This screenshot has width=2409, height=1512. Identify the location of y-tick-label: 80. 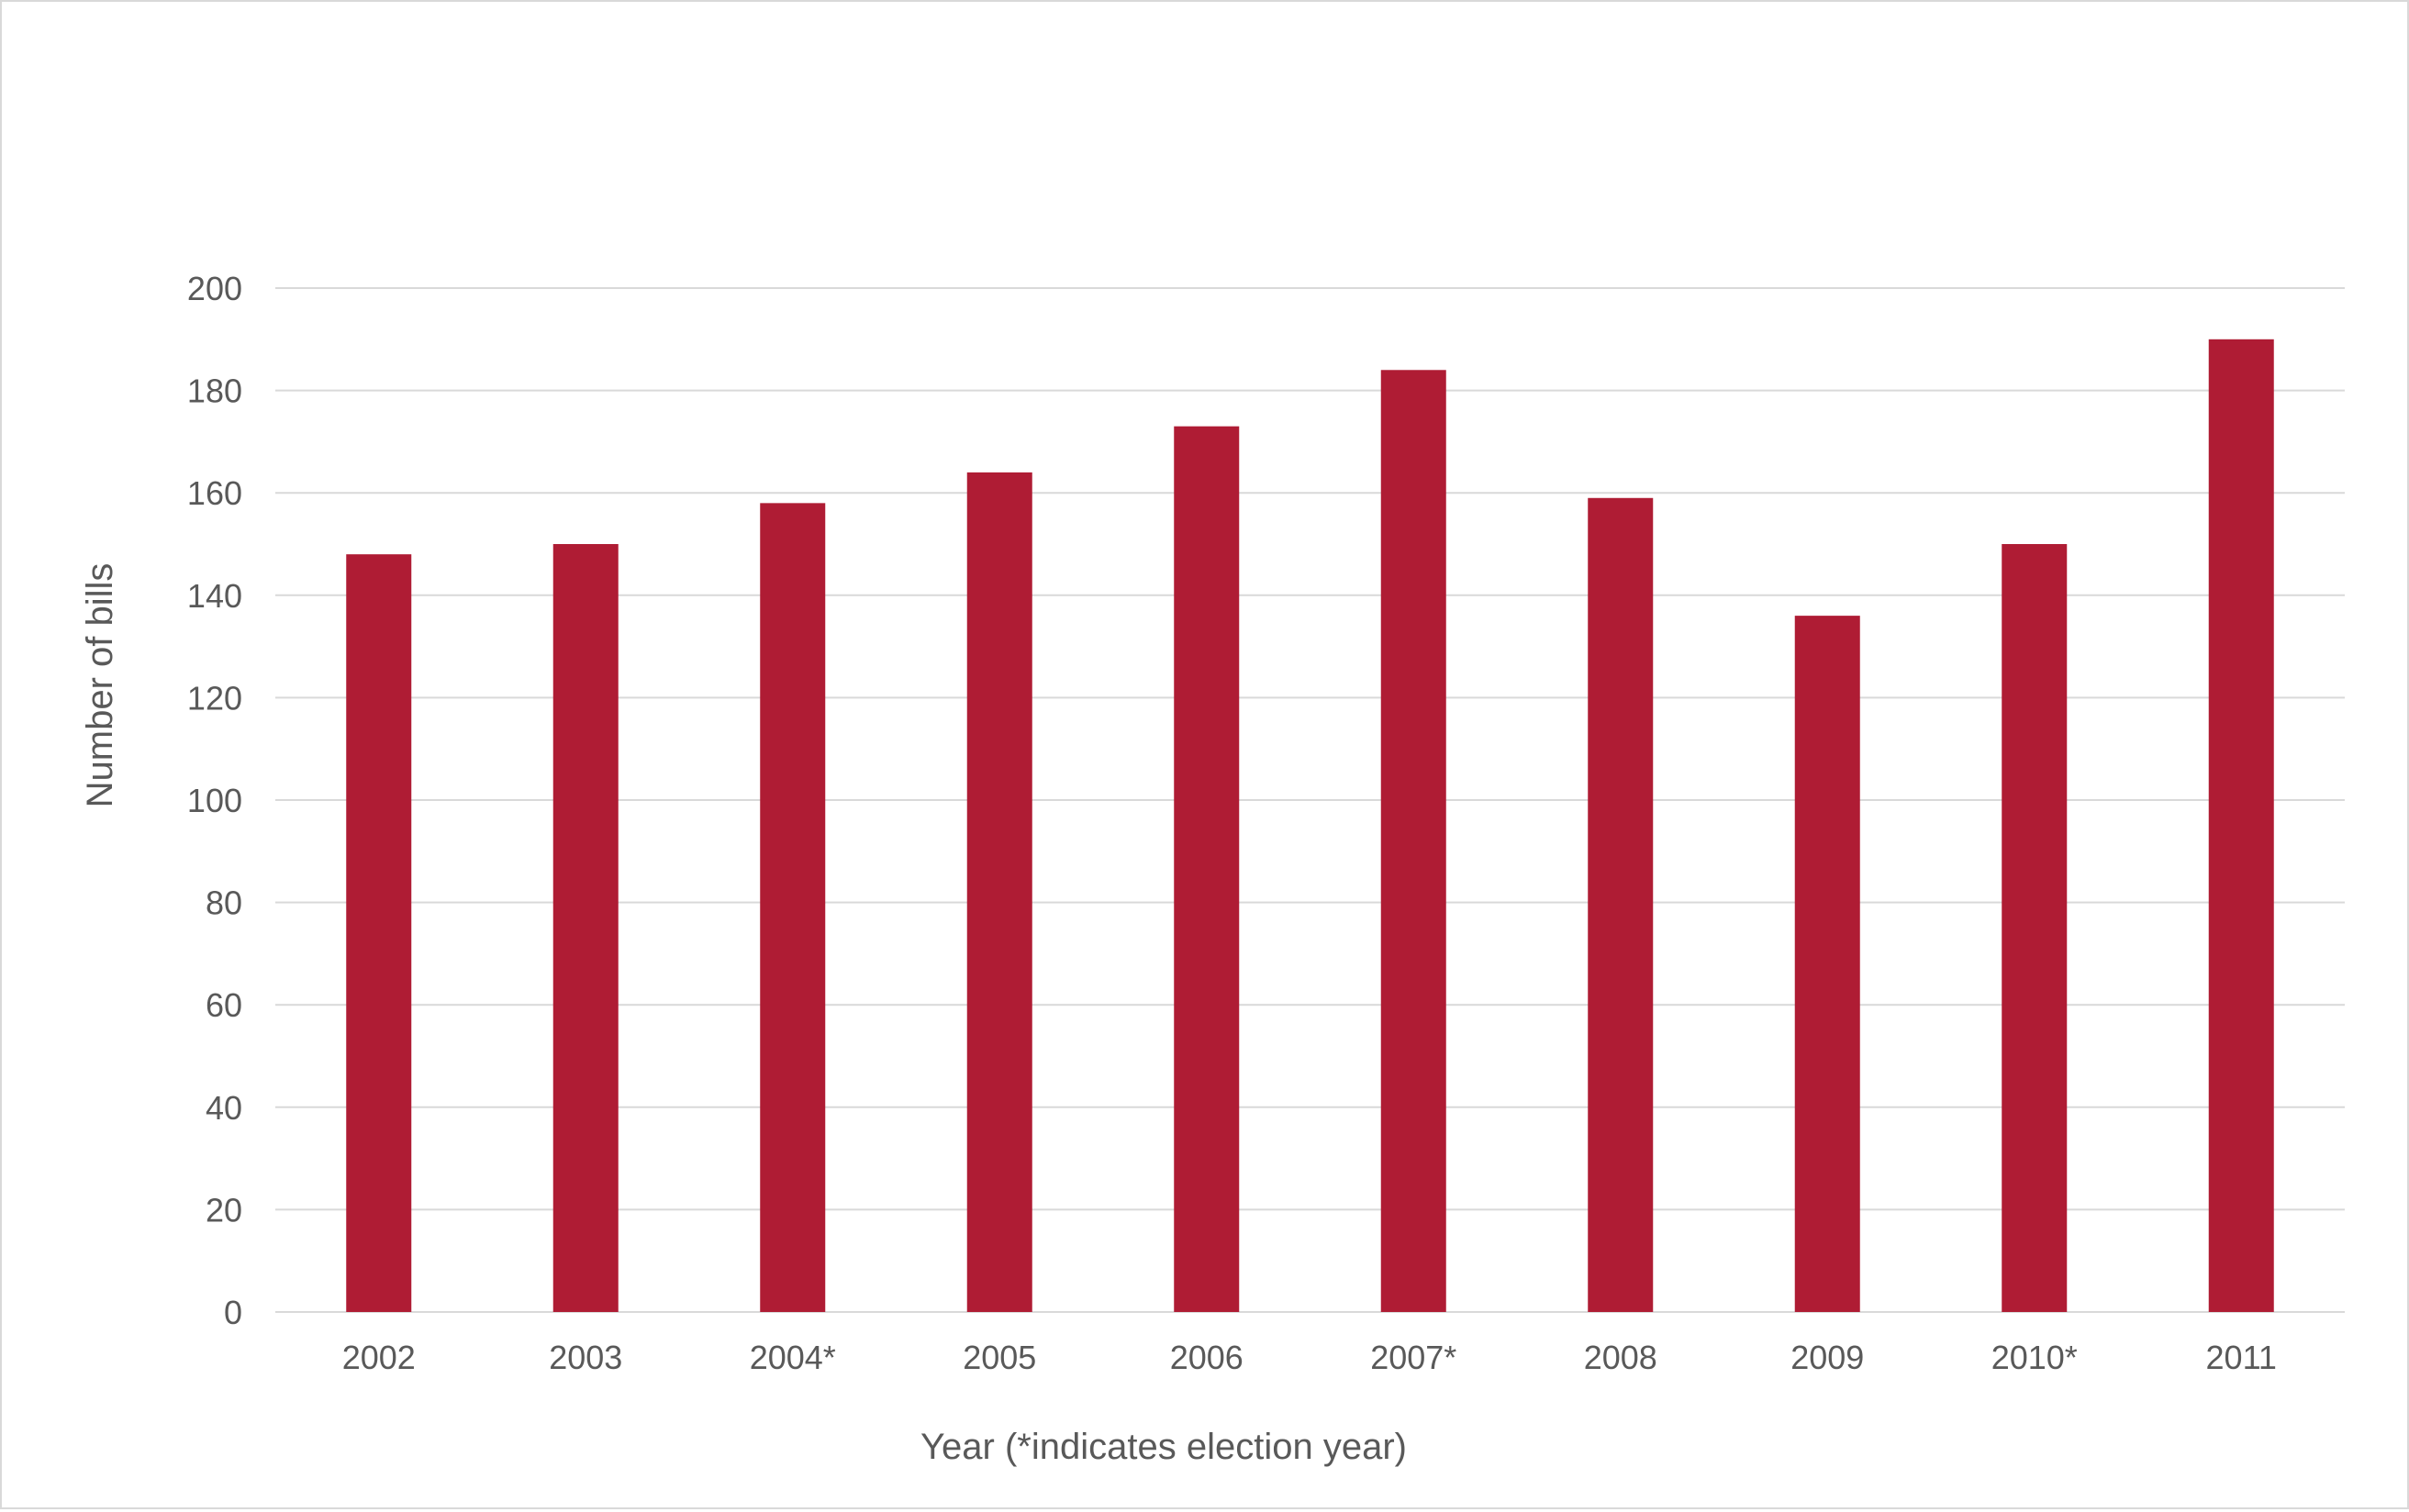
(224, 903).